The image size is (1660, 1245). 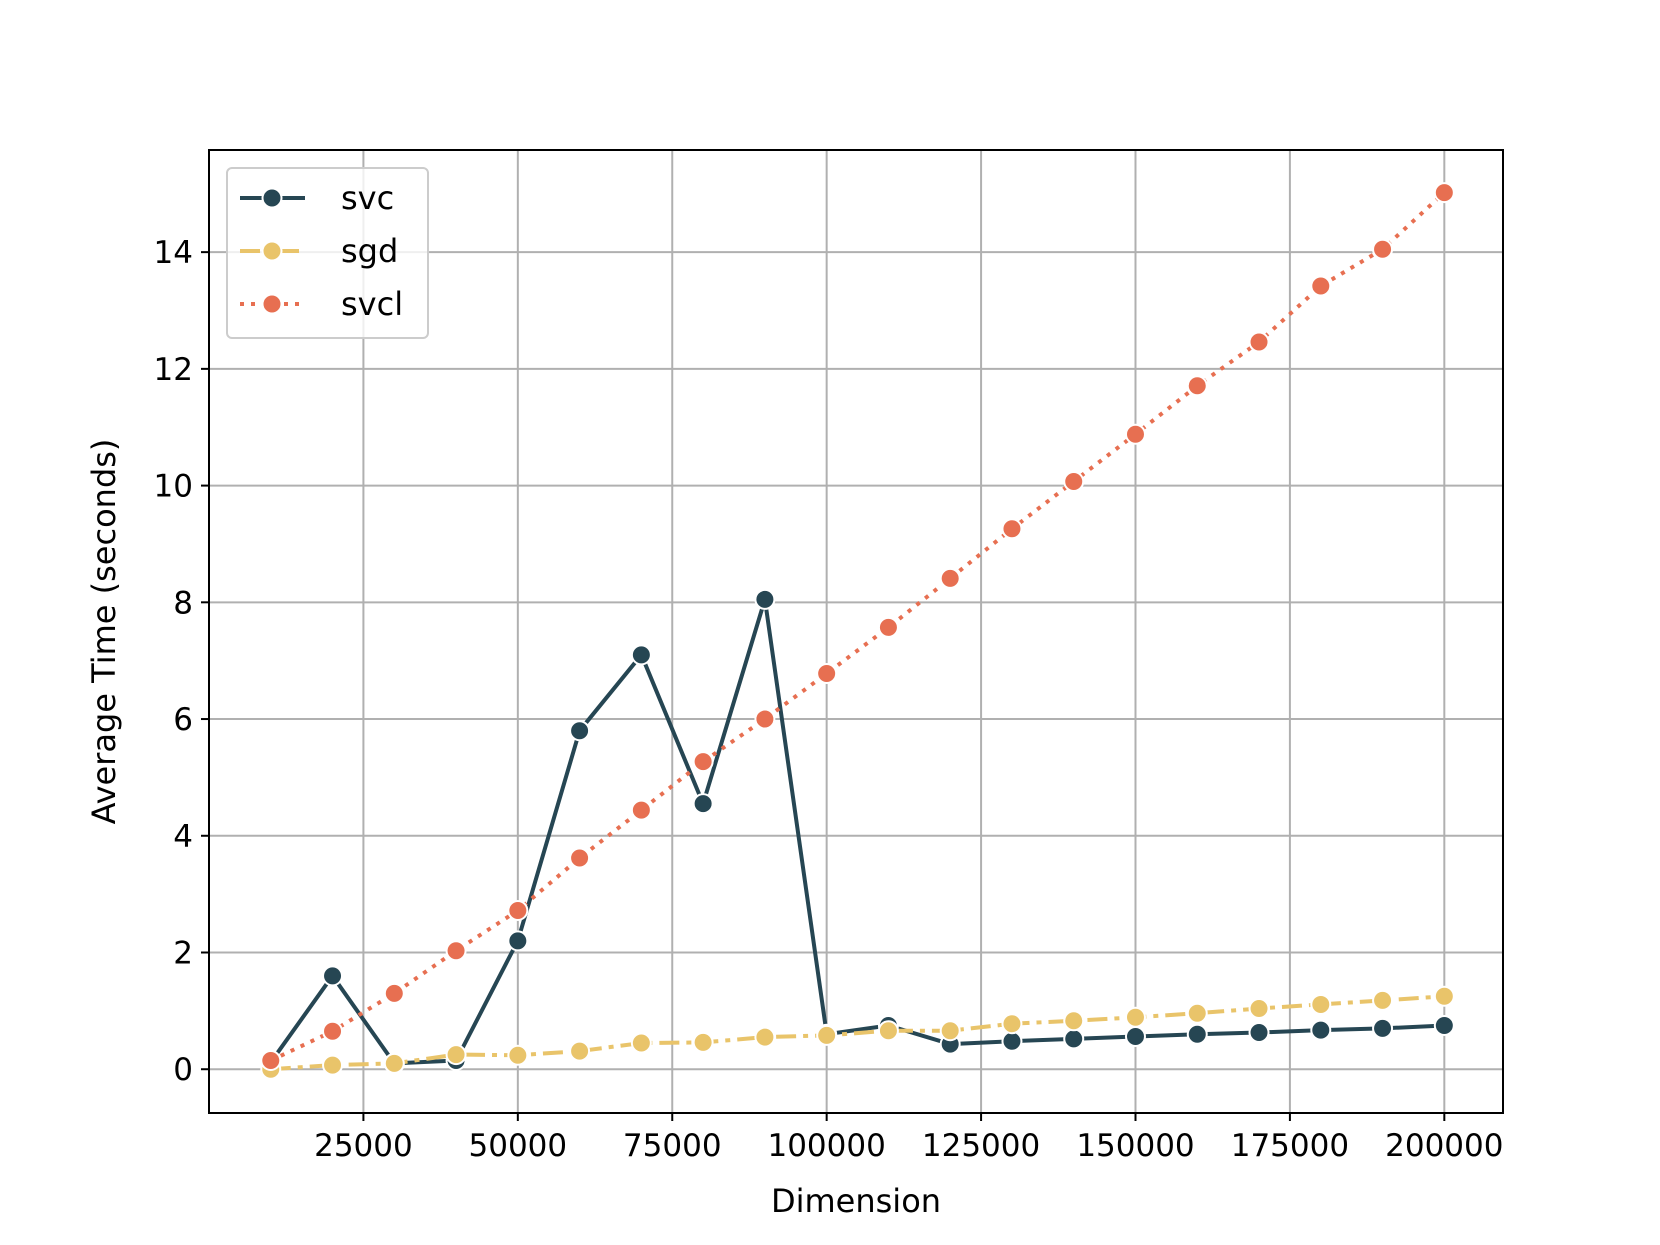 What do you see at coordinates (981, 1146) in the screenshot?
I see `x-tick-label: 125000` at bounding box center [981, 1146].